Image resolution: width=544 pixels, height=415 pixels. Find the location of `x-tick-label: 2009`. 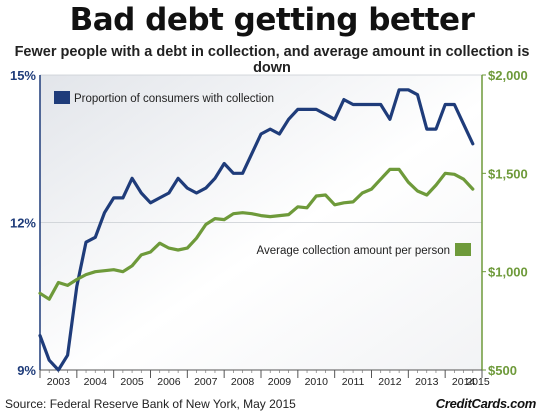

x-tick-label: 2009 is located at coordinates (280, 382).